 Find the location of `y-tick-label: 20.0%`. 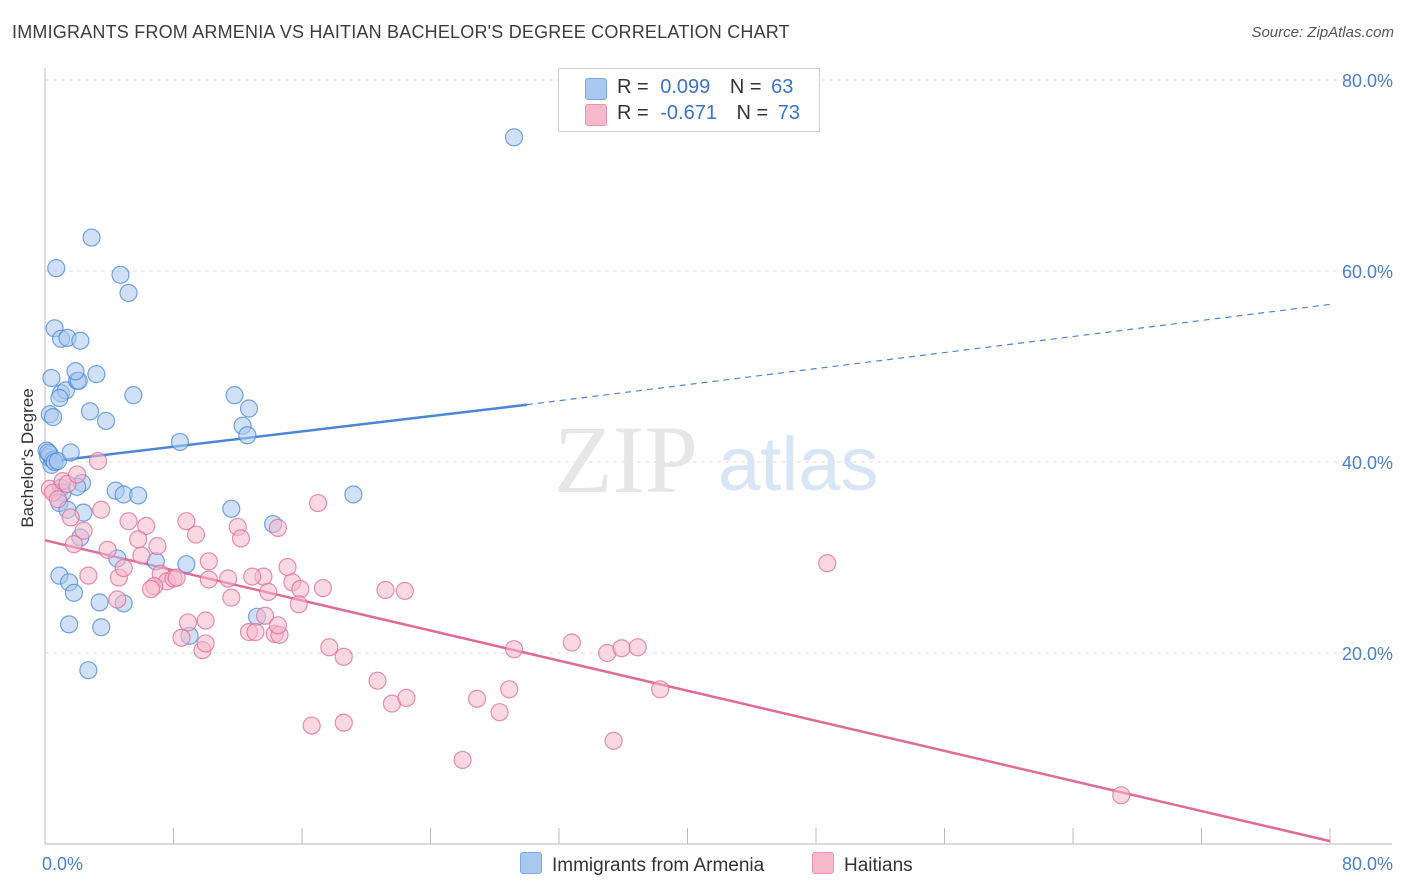

y-tick-label: 20.0% is located at coordinates (1367, 654).